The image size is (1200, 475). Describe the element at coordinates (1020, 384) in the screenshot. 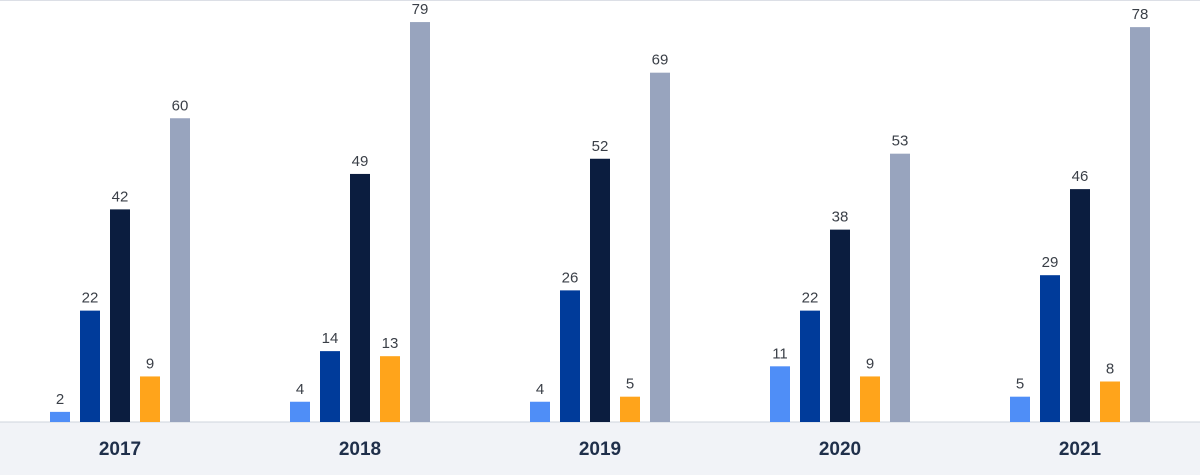

I see `data-label-2021-series-1: 5` at that location.